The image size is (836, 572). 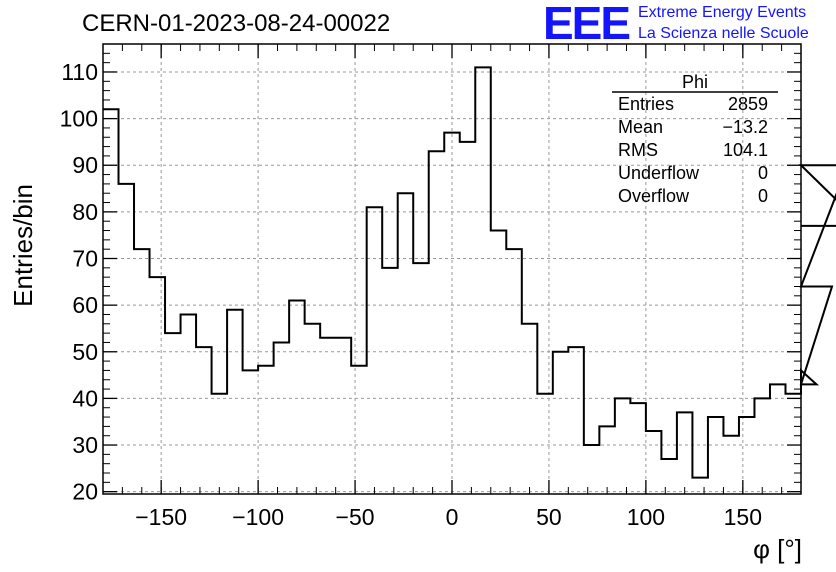 What do you see at coordinates (85, 352) in the screenshot?
I see `y-tick-label: 50` at bounding box center [85, 352].